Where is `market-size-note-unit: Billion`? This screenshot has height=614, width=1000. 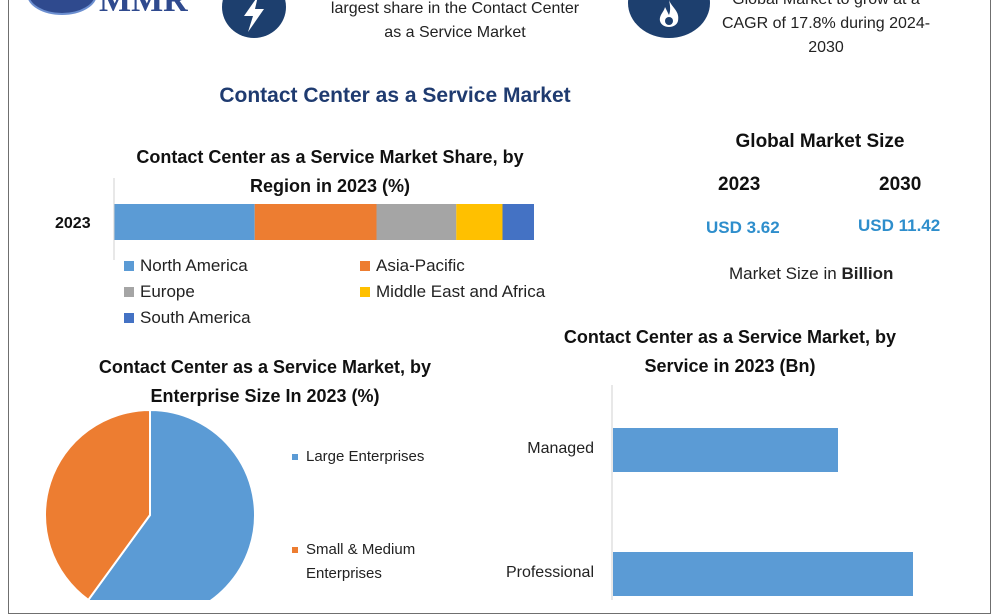
market-size-note-unit: Billion is located at coordinates (867, 273).